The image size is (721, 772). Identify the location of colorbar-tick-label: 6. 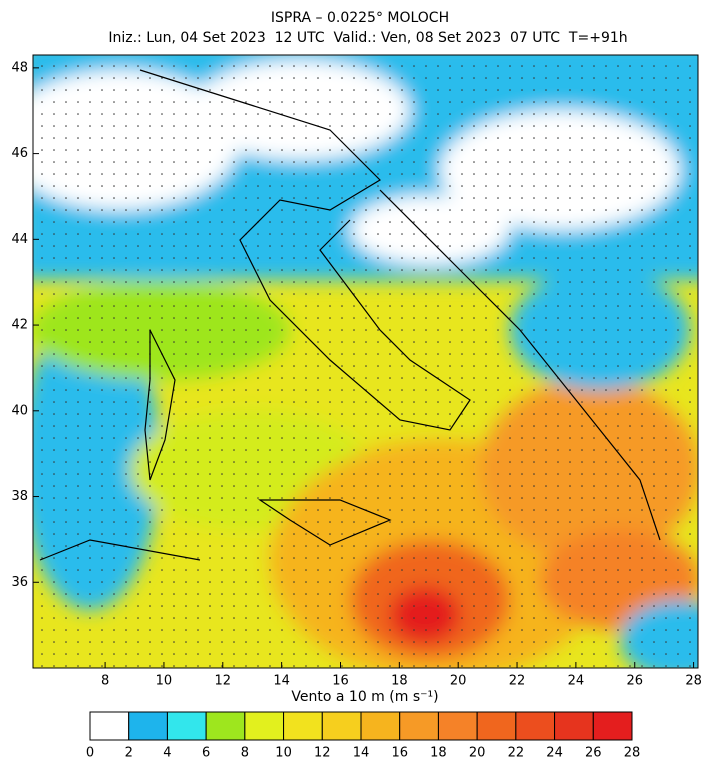
(206, 753).